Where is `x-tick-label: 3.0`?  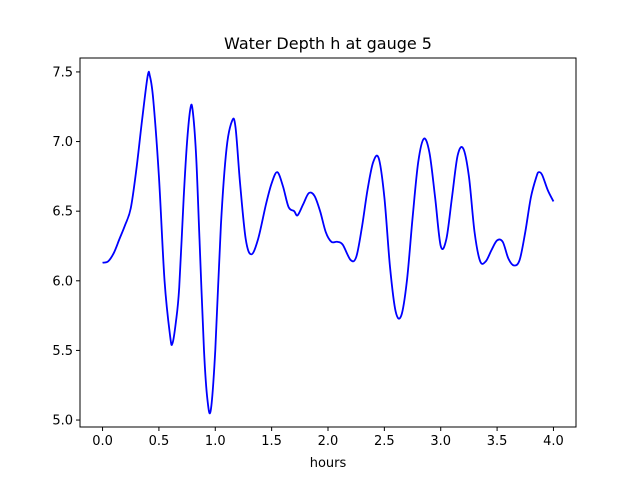 x-tick-label: 3.0 is located at coordinates (440, 441).